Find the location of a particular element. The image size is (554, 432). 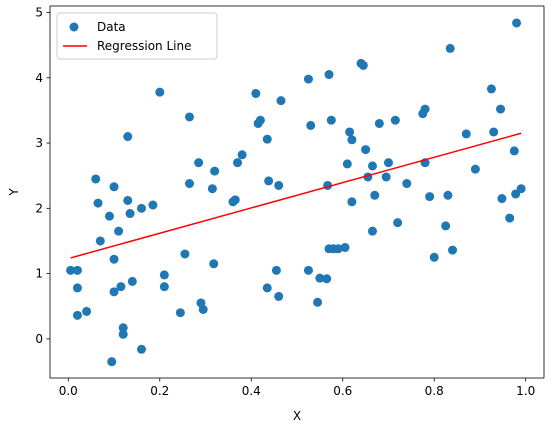

y-tick-label: 0 is located at coordinates (39, 339).